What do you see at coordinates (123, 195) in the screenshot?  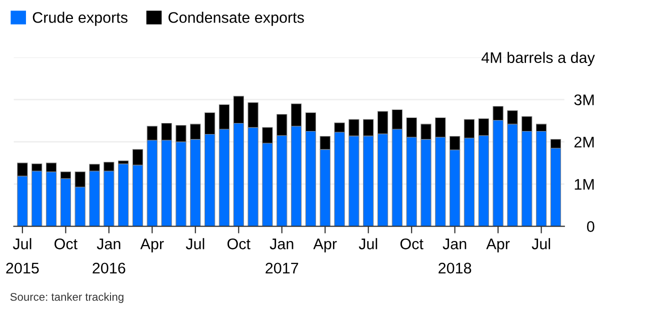 I see `bar` at bounding box center [123, 195].